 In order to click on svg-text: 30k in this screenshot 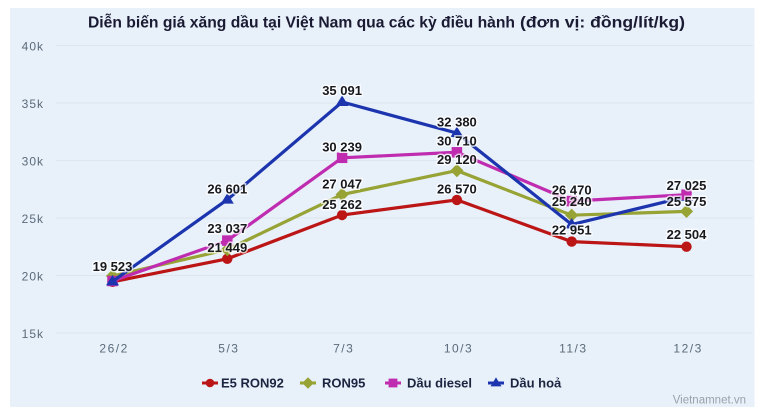, I will do `click(33, 162)`.